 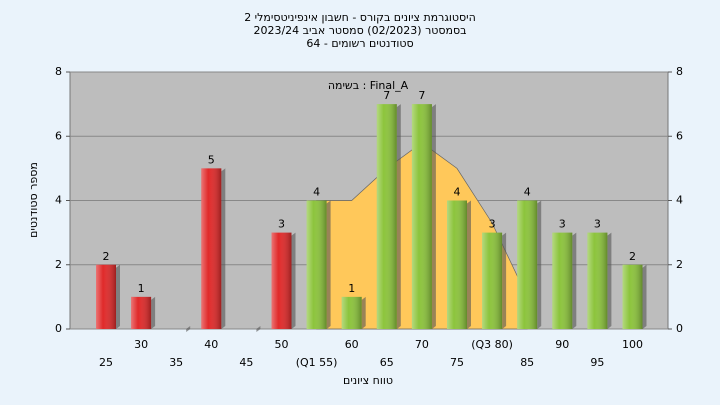 I want to click on x-tick-label: 85, so click(x=527, y=362).